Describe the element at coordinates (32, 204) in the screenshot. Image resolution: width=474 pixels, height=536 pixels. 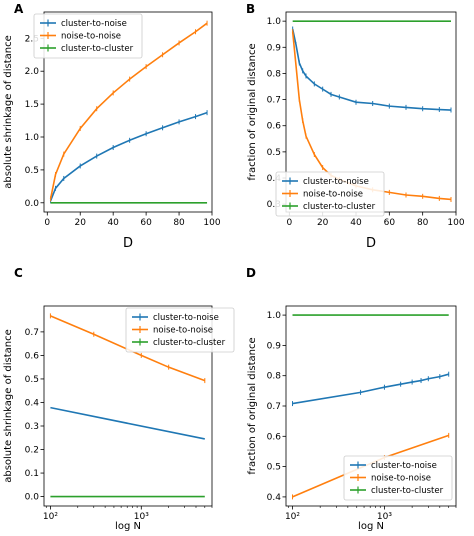
I see `panel-a-ytick-label: 0.0` at that location.